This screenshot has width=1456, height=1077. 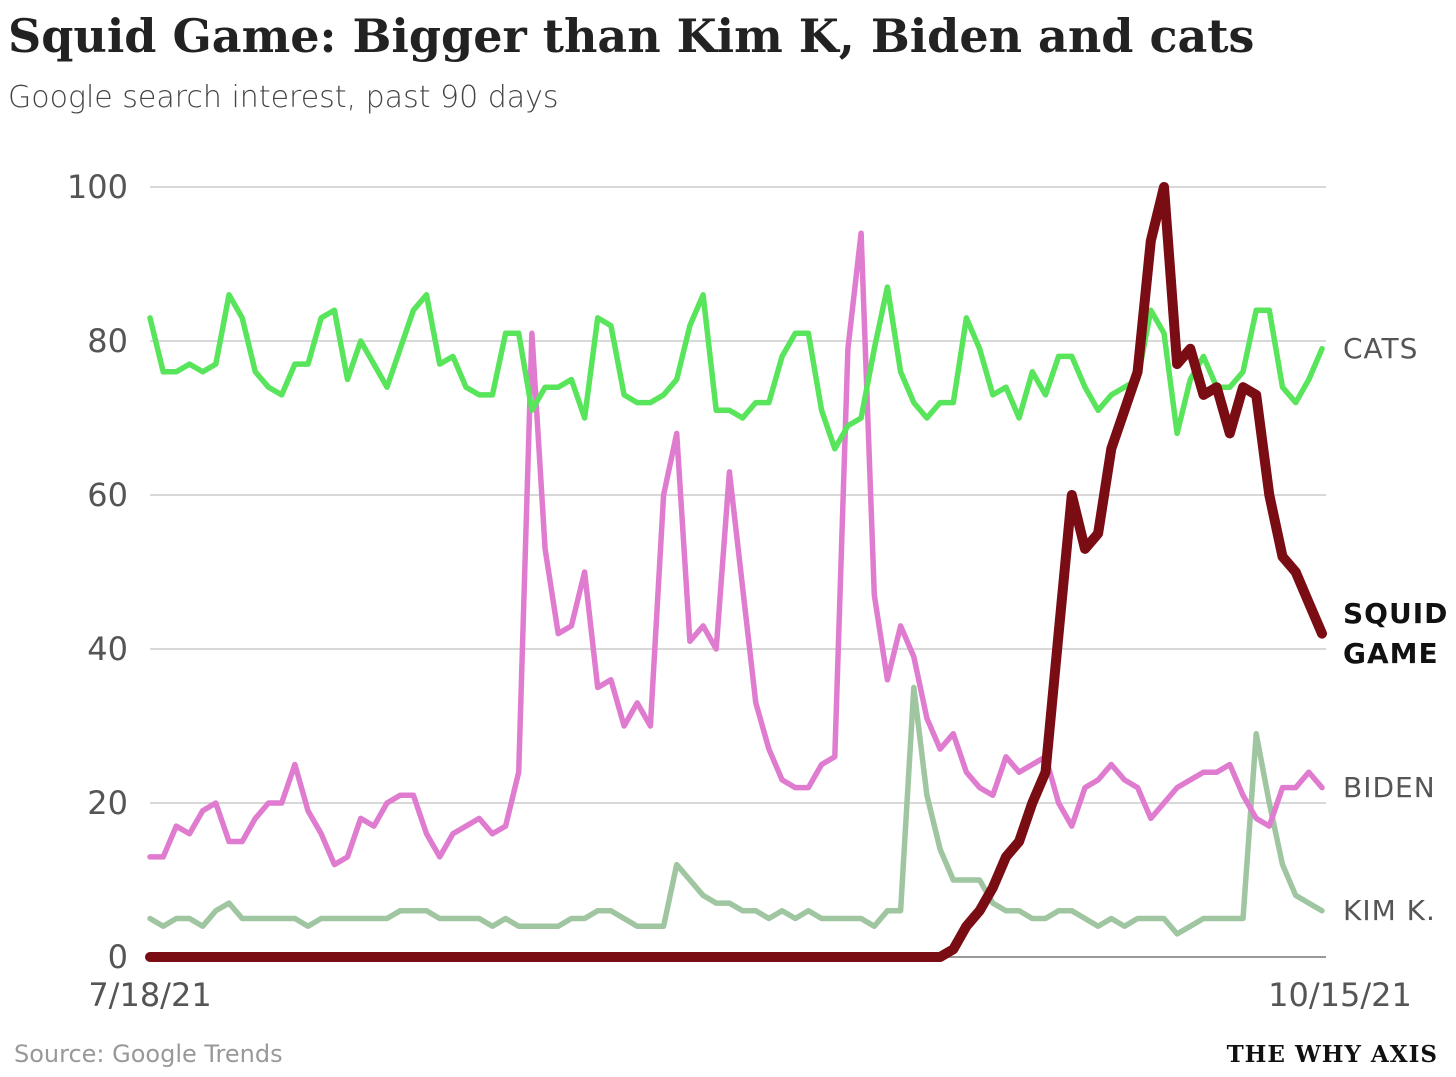 What do you see at coordinates (1332, 1054) in the screenshot?
I see `brand: THE WHY AXIS` at bounding box center [1332, 1054].